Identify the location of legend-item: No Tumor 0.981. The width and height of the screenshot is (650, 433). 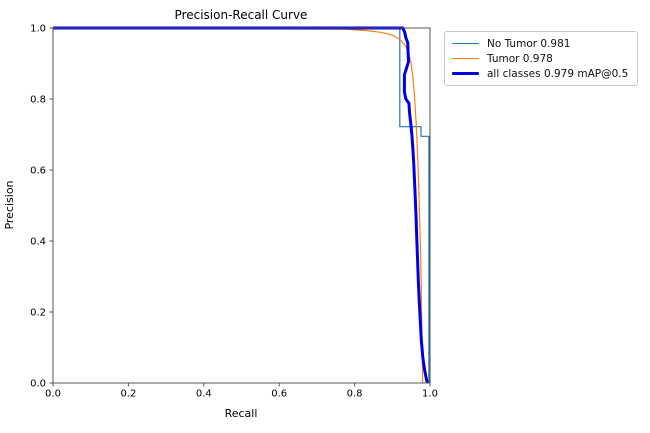
(540, 43).